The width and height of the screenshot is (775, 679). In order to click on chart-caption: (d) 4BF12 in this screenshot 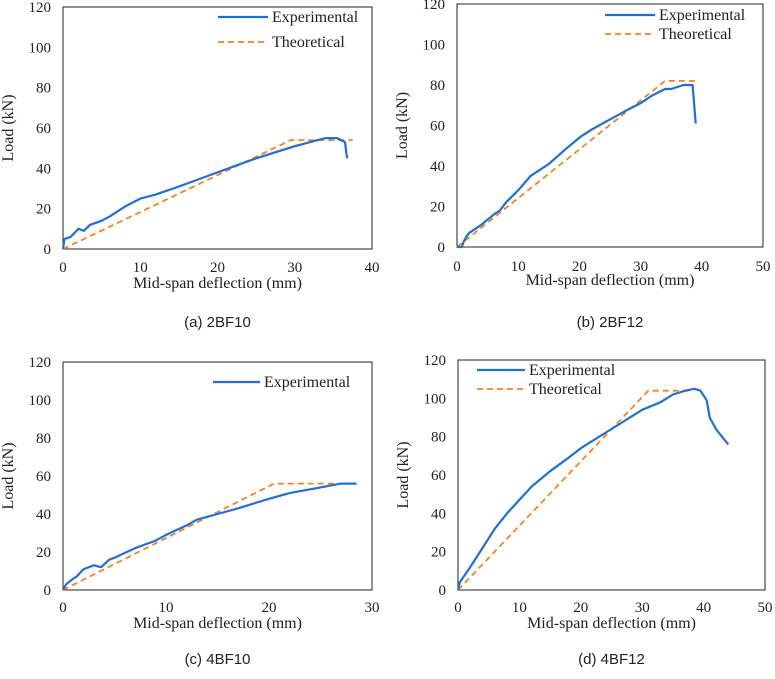, I will do `click(611, 659)`.